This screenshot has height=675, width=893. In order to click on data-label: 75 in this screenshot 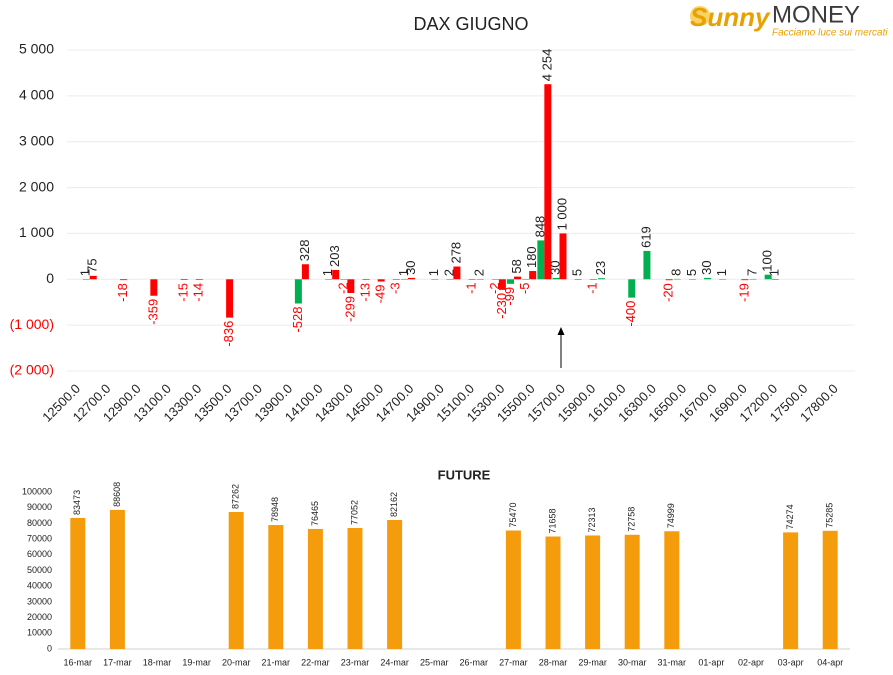, I will do `click(92, 265)`.